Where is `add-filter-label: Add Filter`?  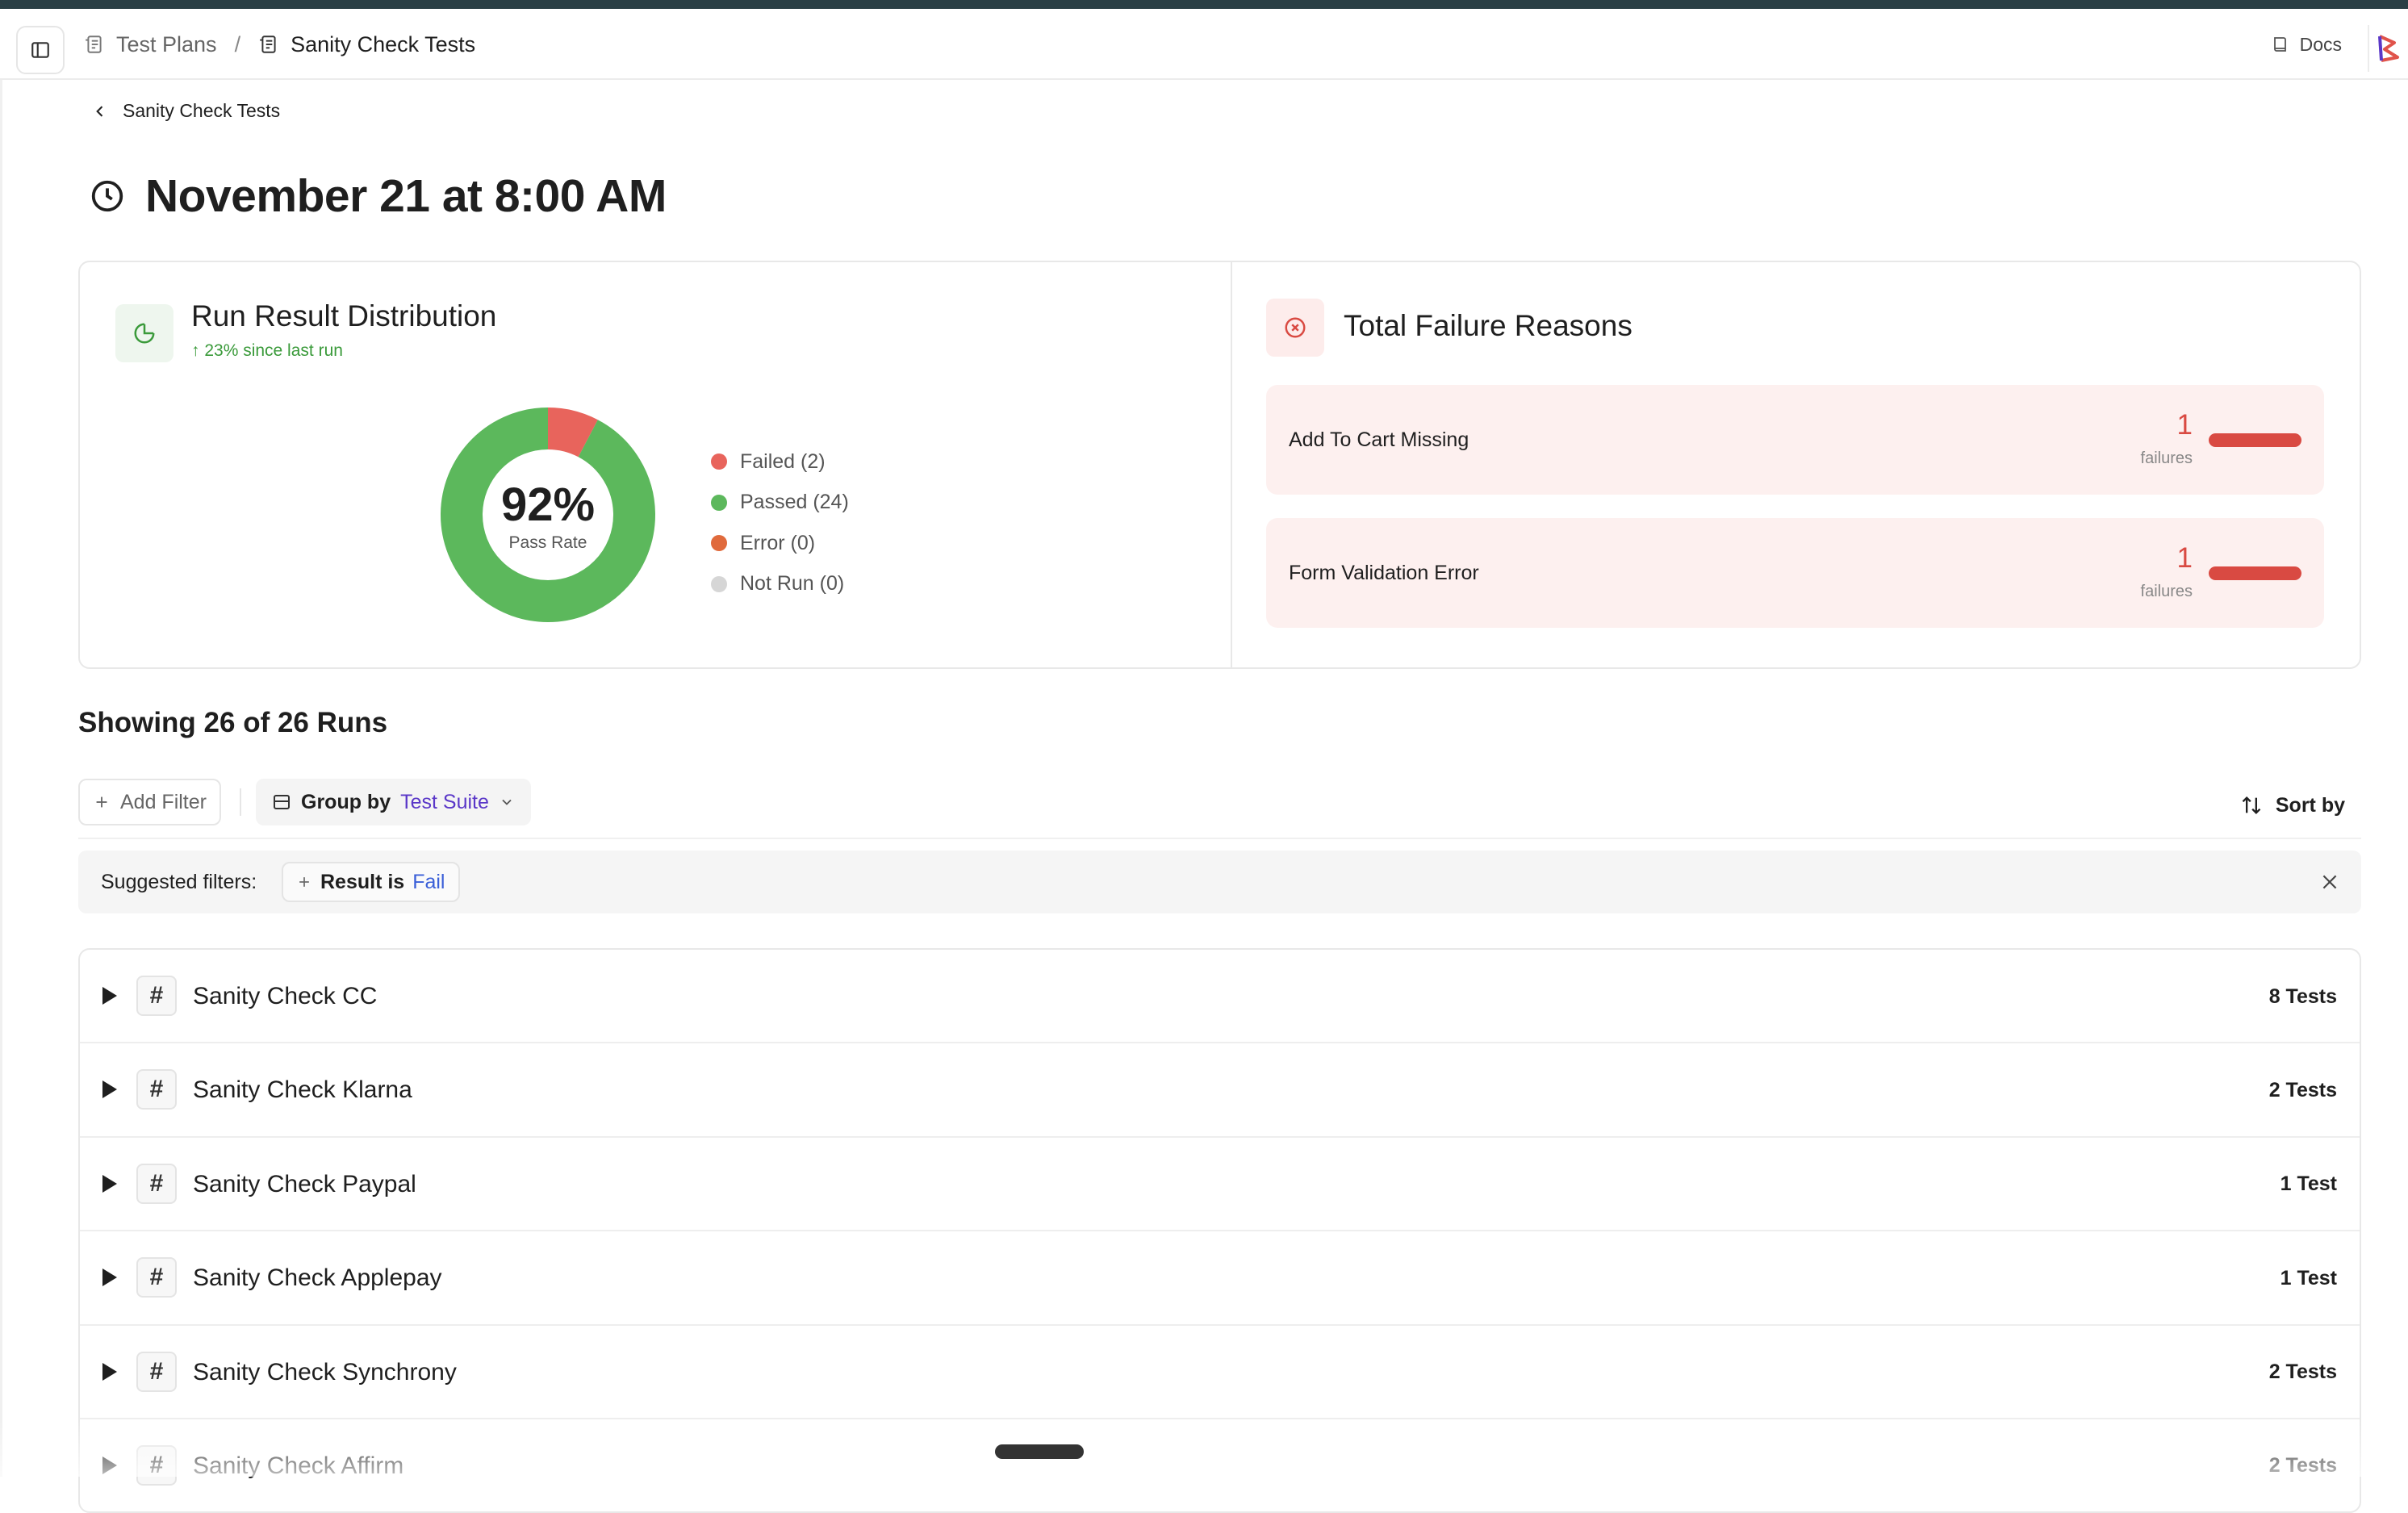
add-filter-label: Add Filter is located at coordinates (163, 801).